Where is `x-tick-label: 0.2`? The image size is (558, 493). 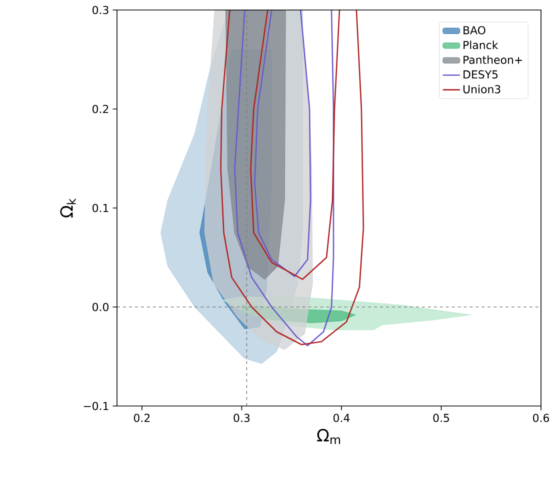 x-tick-label: 0.2 is located at coordinates (142, 418).